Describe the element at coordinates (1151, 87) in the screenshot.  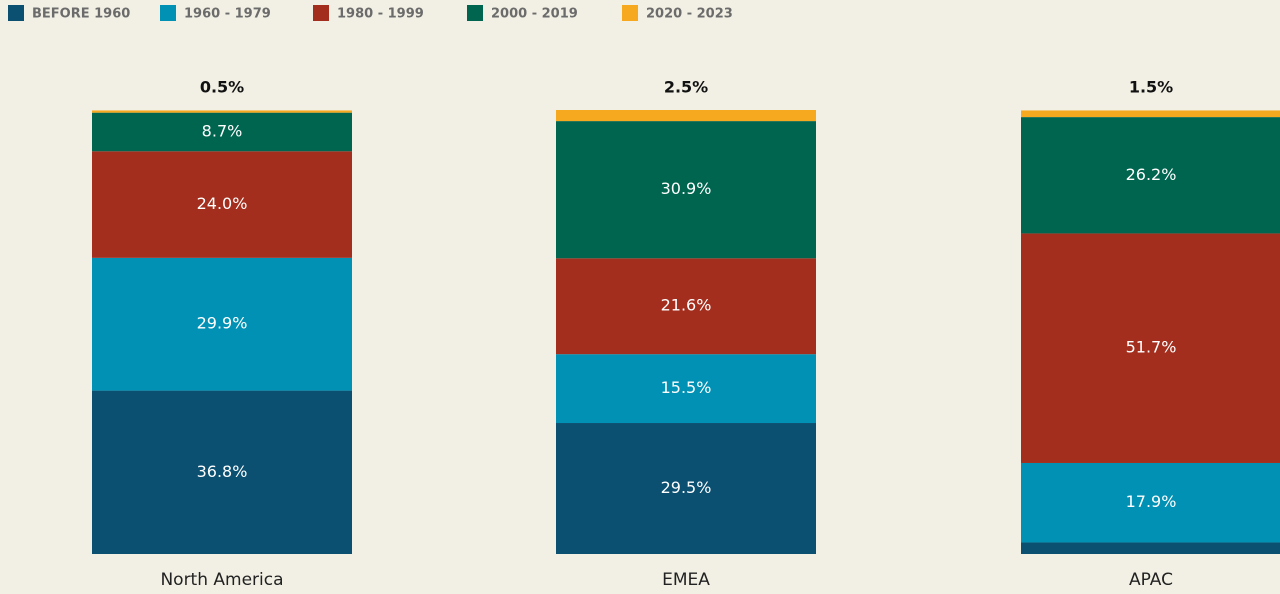
I see `data-label: 1.5%` at that location.